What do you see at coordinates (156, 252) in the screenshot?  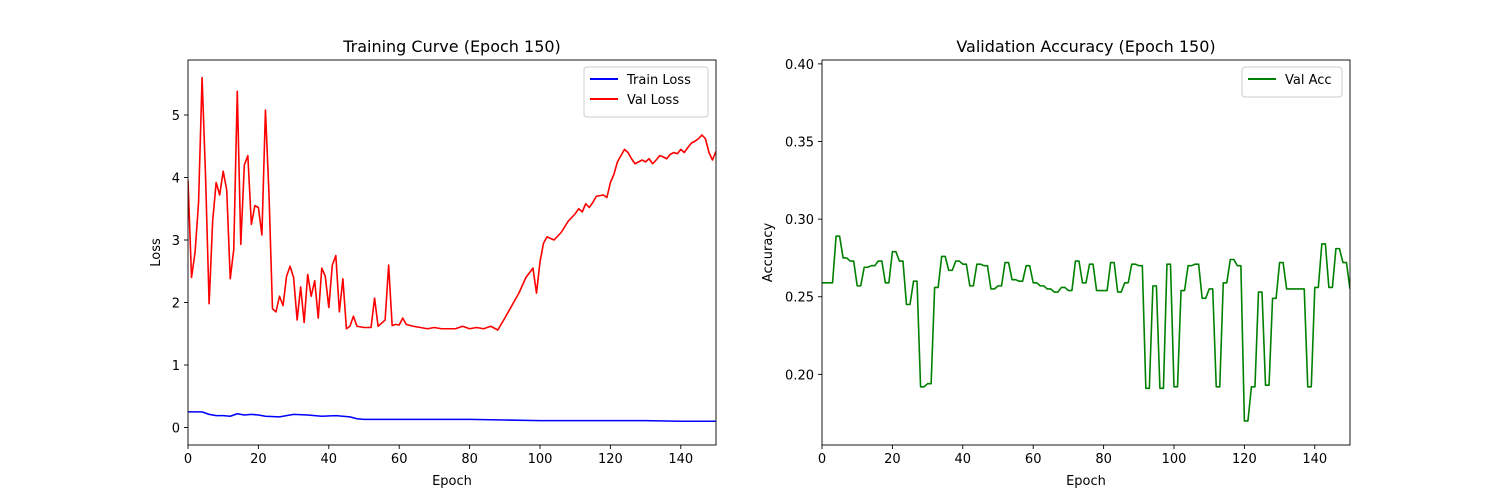 I see `y-axis-title: Loss` at bounding box center [156, 252].